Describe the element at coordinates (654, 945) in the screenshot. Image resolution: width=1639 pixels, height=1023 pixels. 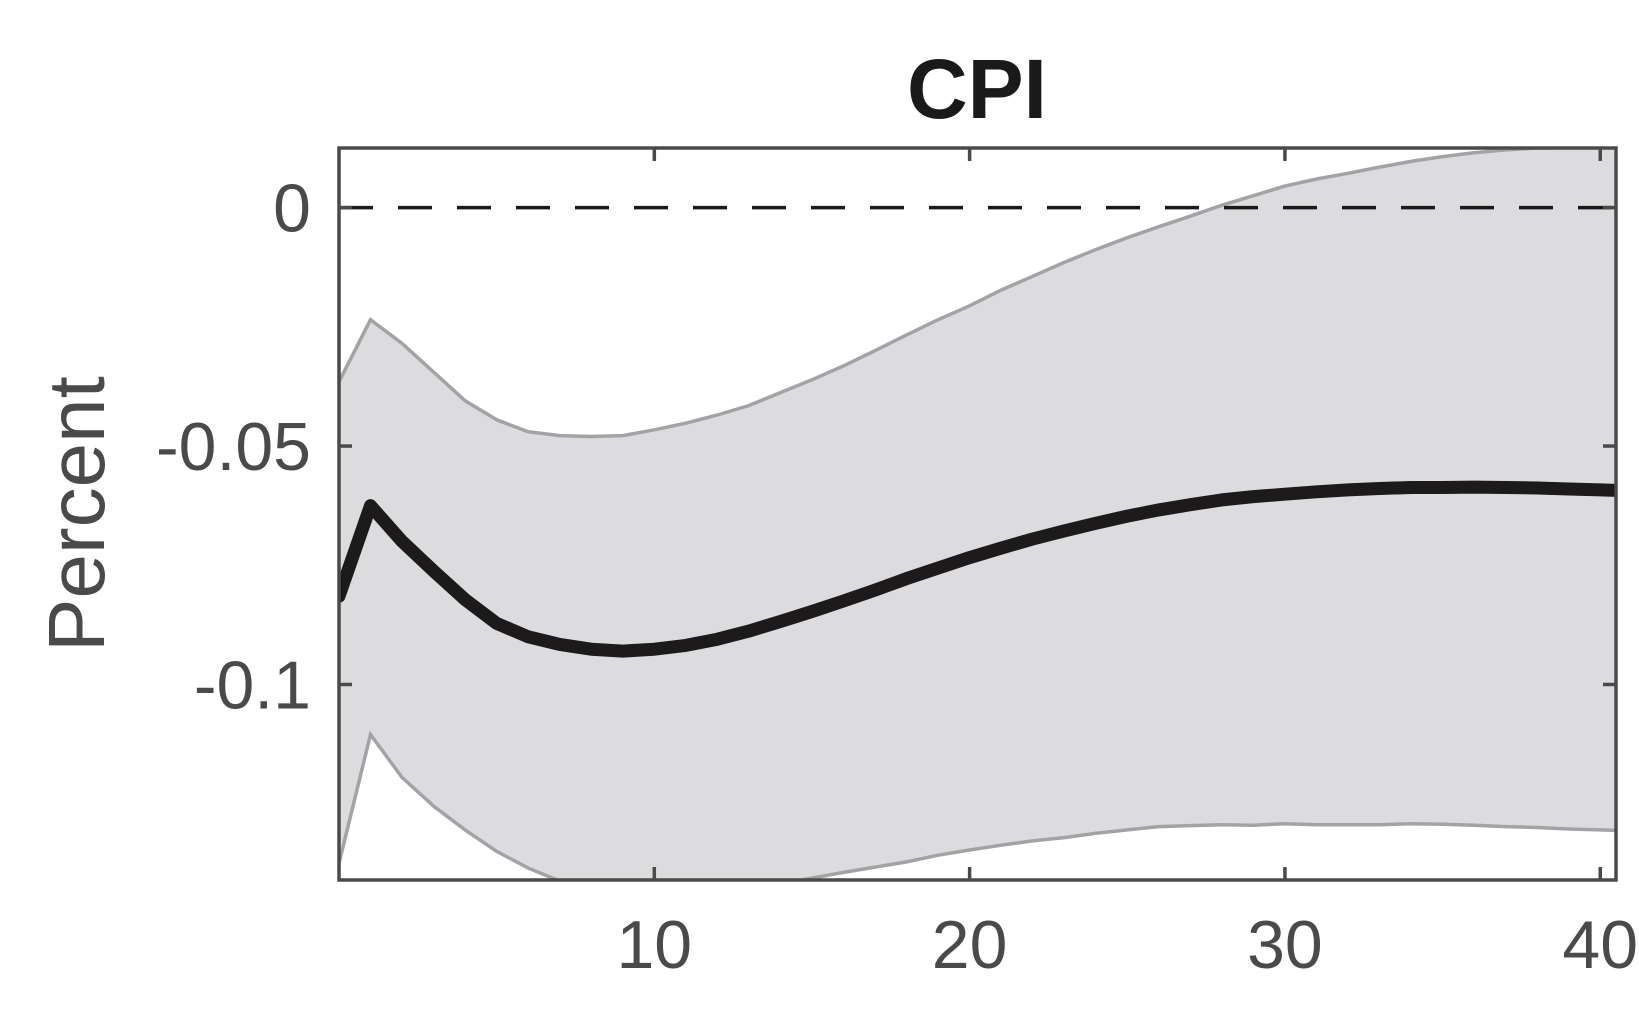
I see `x-tick-label: 10` at that location.